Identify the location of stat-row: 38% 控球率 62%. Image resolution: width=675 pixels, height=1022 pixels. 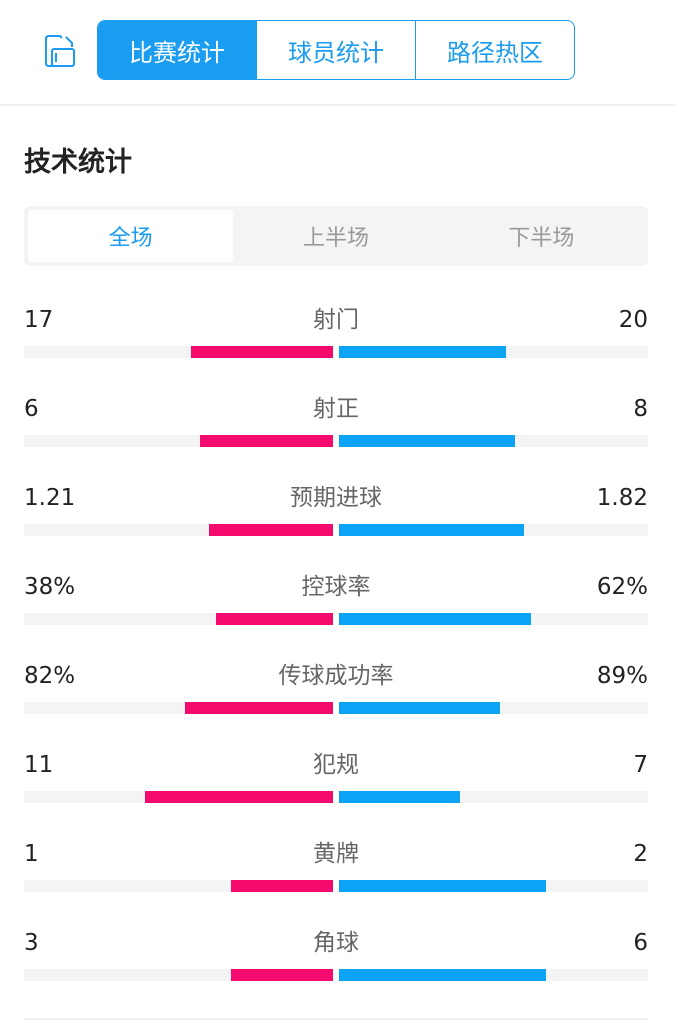
(336, 603).